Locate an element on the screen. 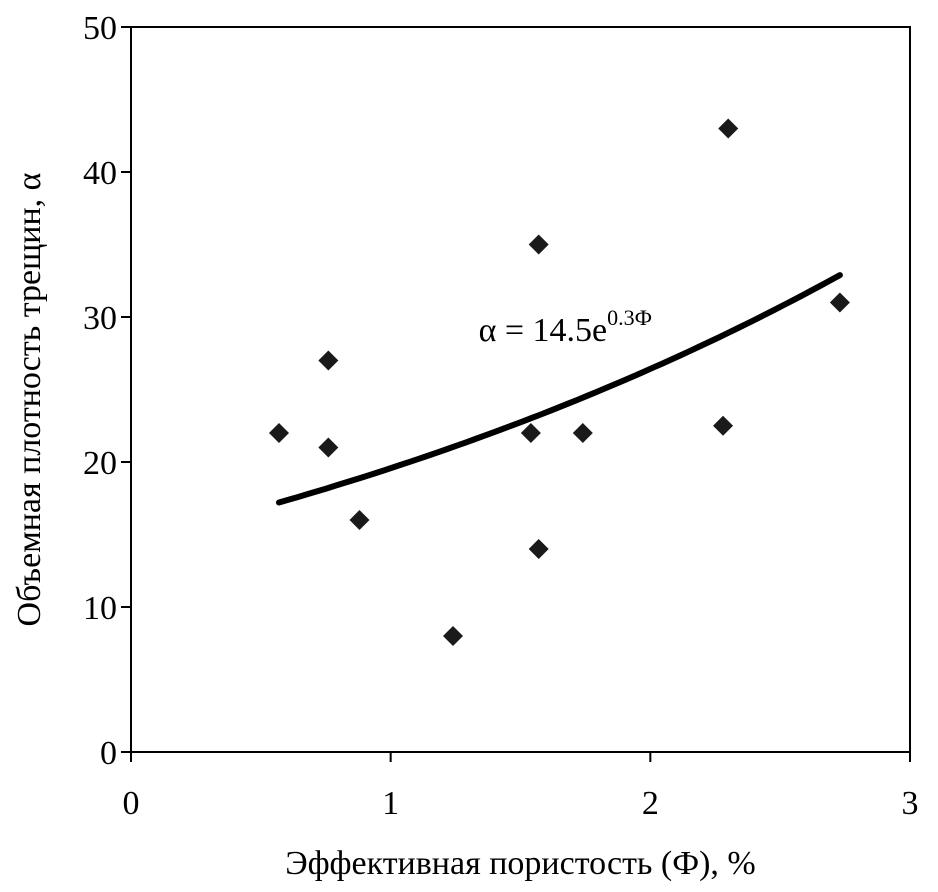  fit-equation-base: α = 14.5e is located at coordinates (543, 330).